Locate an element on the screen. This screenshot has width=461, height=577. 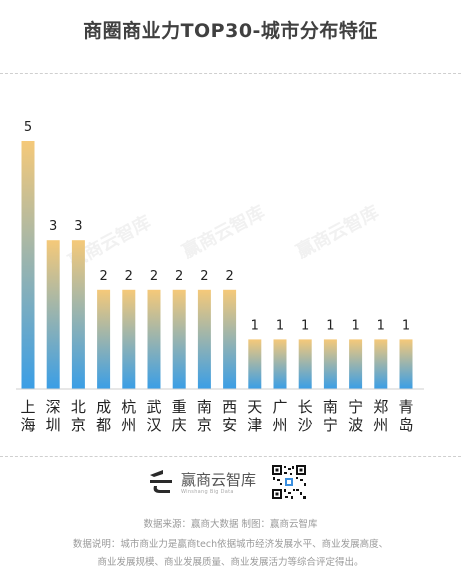
top-divider is located at coordinates (230, 73).